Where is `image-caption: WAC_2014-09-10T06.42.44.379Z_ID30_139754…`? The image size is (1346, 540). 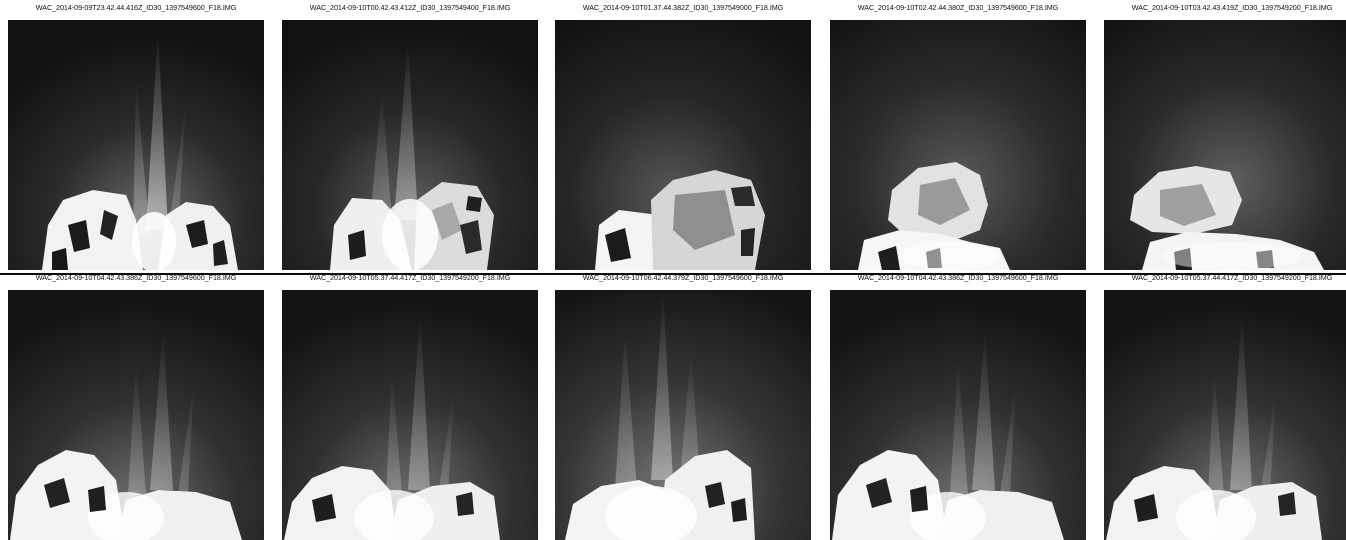 image-caption: WAC_2014-09-10T06.42.44.379Z_ID30_139754… is located at coordinates (683, 277).